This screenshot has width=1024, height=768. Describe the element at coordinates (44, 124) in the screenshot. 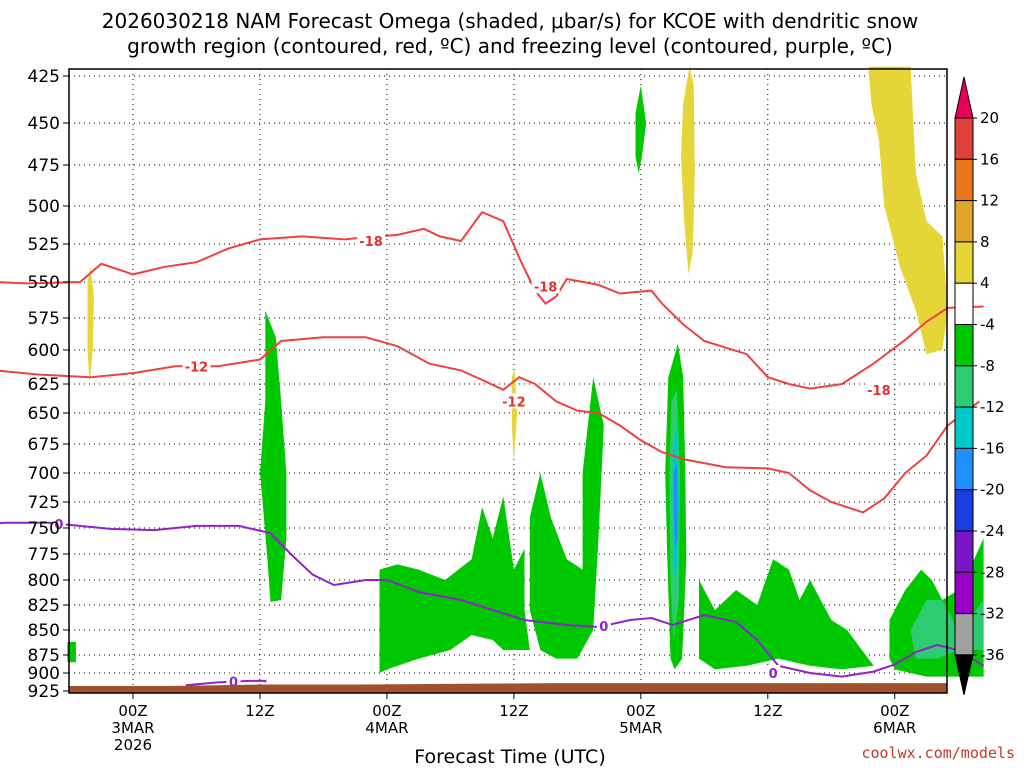

I see `y-tick-label: 450` at that location.